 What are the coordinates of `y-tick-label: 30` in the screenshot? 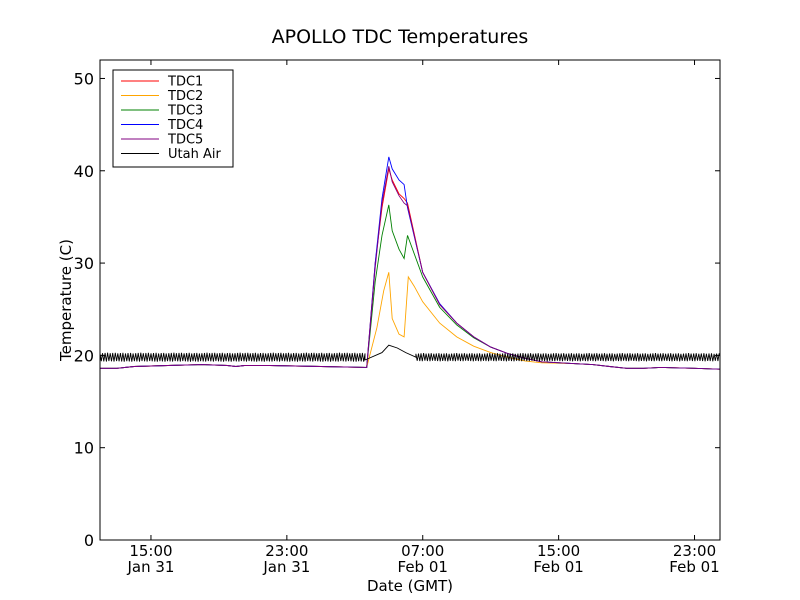 It's located at (84, 263).